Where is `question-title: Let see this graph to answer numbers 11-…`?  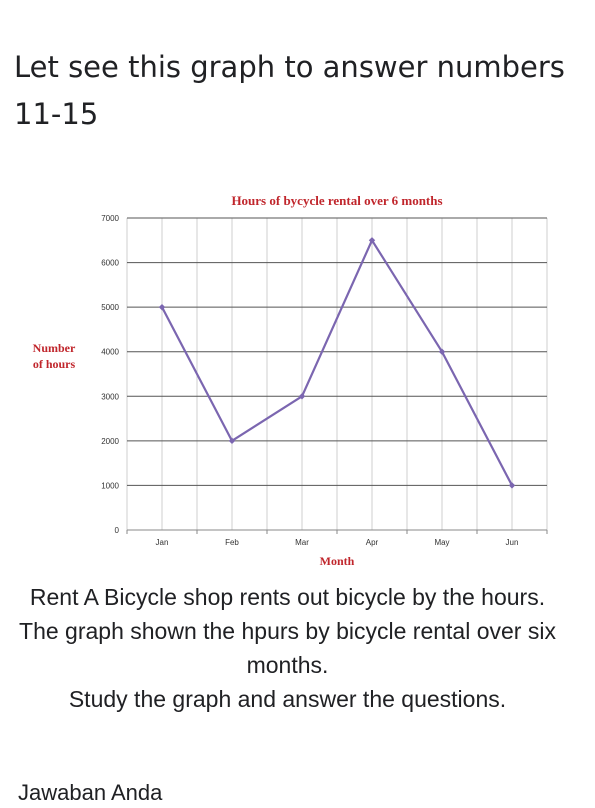 question-title: Let see this graph to answer numbers 11-… is located at coordinates (289, 90).